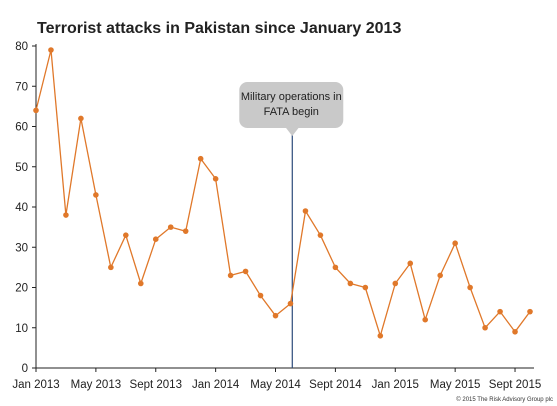 This screenshot has height=406, width=557. Describe the element at coordinates (335, 385) in the screenshot. I see `x-tick-label: Sept 2014` at that location.